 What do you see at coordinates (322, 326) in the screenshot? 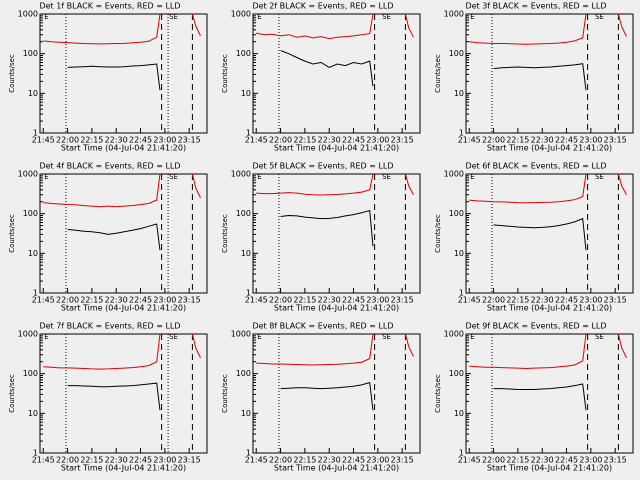
I see `chart-title: Det 8f BLACK = Events, RED = LLD` at bounding box center [322, 326].